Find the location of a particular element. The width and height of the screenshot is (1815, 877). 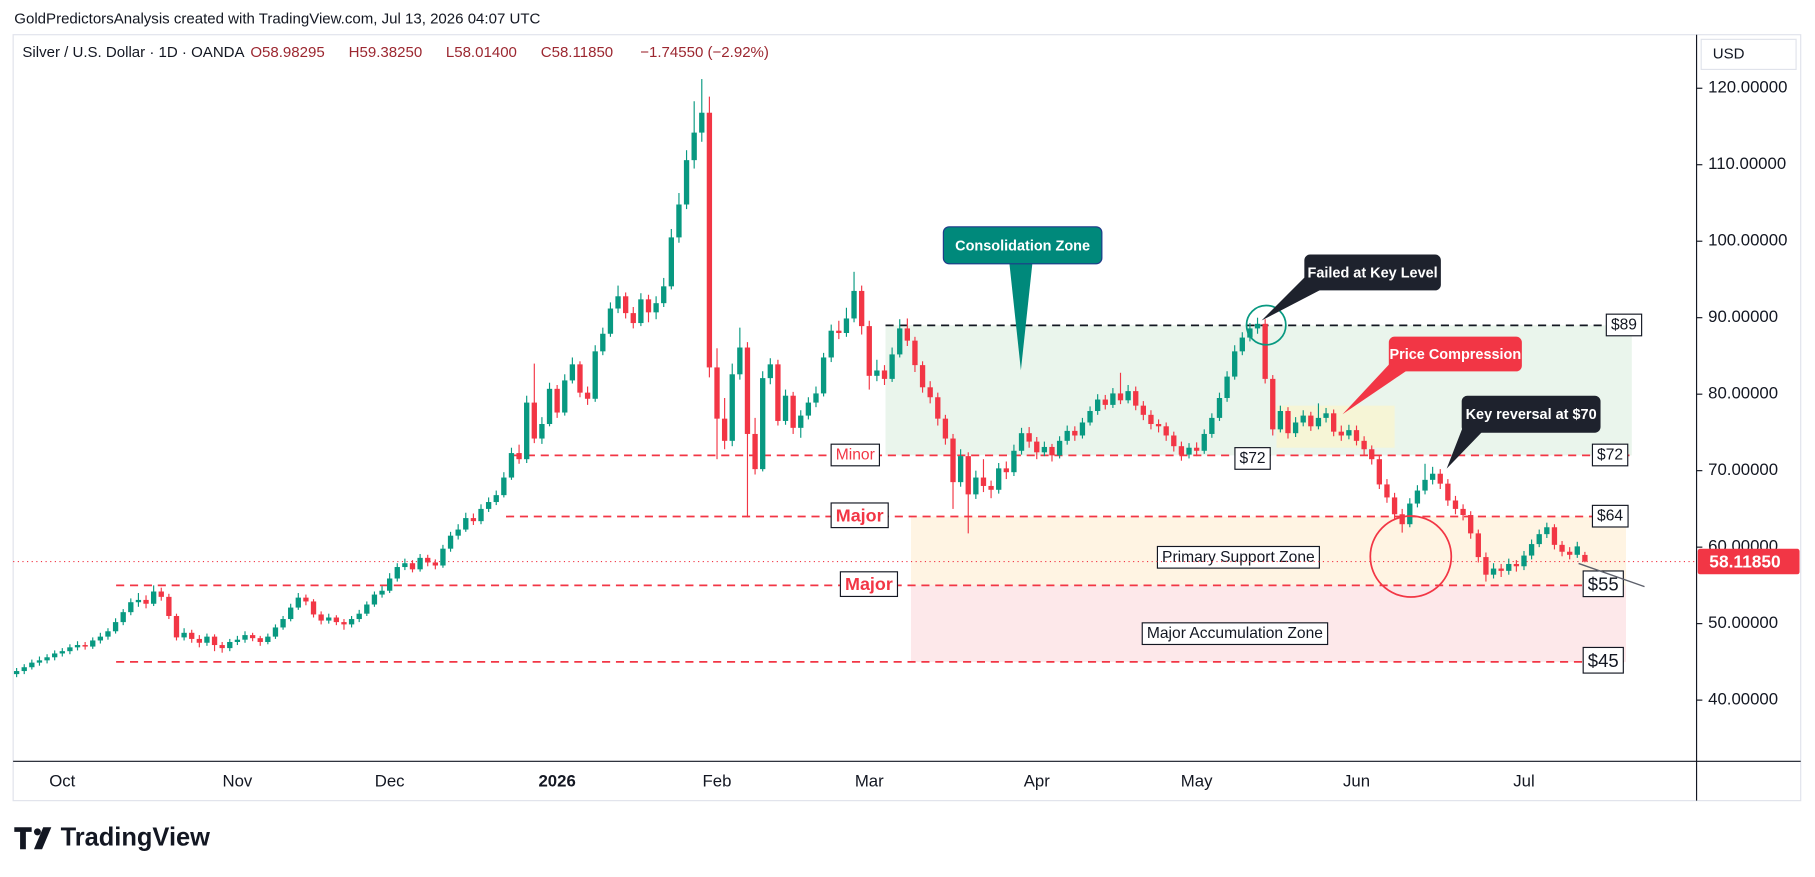

last-price-label: 58.11850 is located at coordinates (1744, 561).